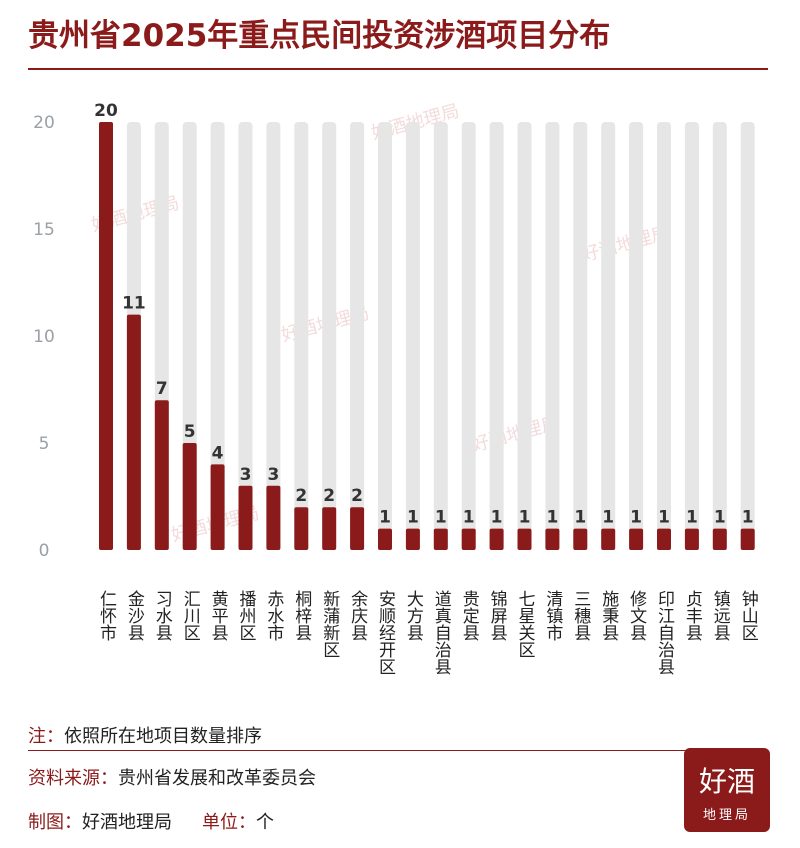  What do you see at coordinates (229, 822) in the screenshot?
I see `unit-key: 单位：` at bounding box center [229, 822].